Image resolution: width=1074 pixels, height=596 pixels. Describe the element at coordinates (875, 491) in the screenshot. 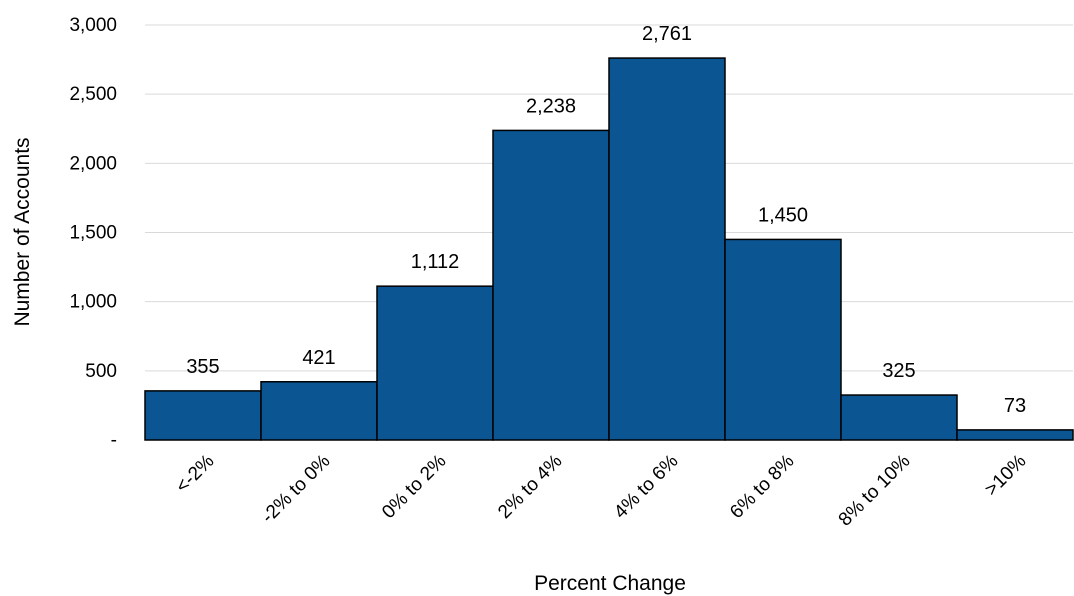

I see `x-tick-label: 8% to 10%` at that location.